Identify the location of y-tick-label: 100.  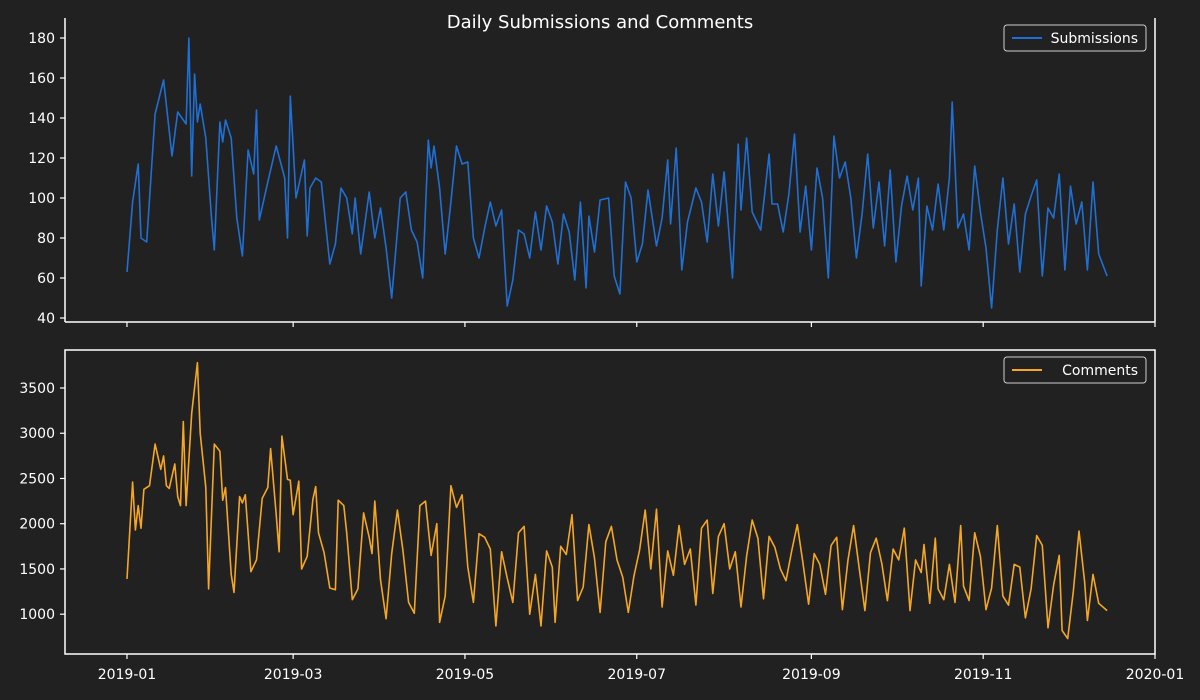
(41, 199).